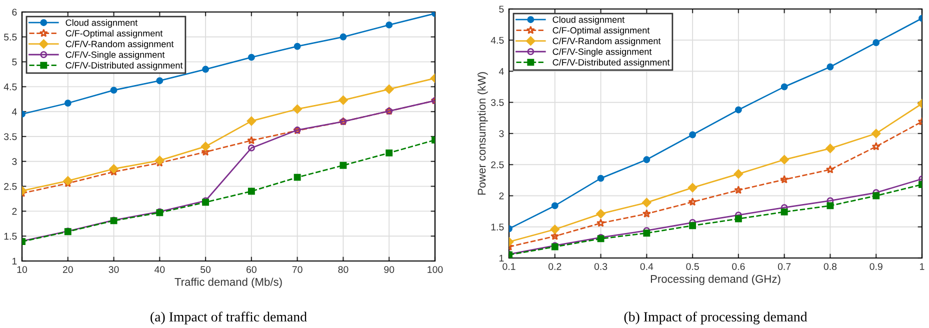 The height and width of the screenshot is (328, 929). Describe the element at coordinates (435, 269) in the screenshot. I see `x-tick-label: 100` at that location.